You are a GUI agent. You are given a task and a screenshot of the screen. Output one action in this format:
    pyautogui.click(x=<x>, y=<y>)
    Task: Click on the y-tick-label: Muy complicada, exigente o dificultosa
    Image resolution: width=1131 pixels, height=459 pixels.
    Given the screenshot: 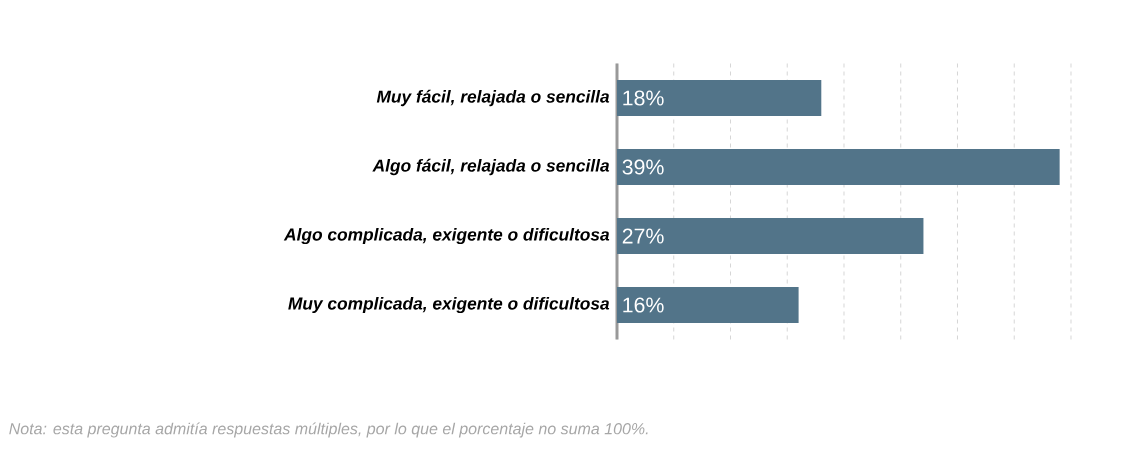 What is the action you would take?
    pyautogui.click(x=449, y=305)
    